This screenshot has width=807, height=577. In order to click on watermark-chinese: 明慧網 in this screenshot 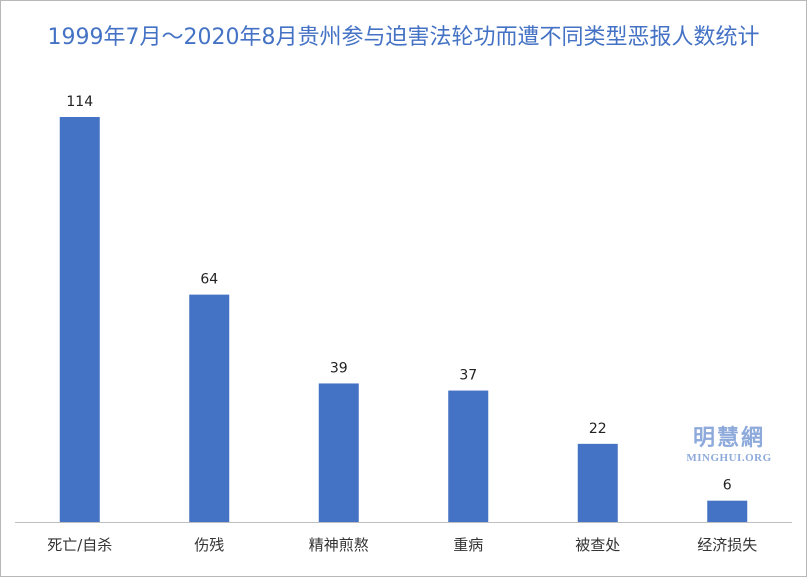, I will do `click(728, 438)`.